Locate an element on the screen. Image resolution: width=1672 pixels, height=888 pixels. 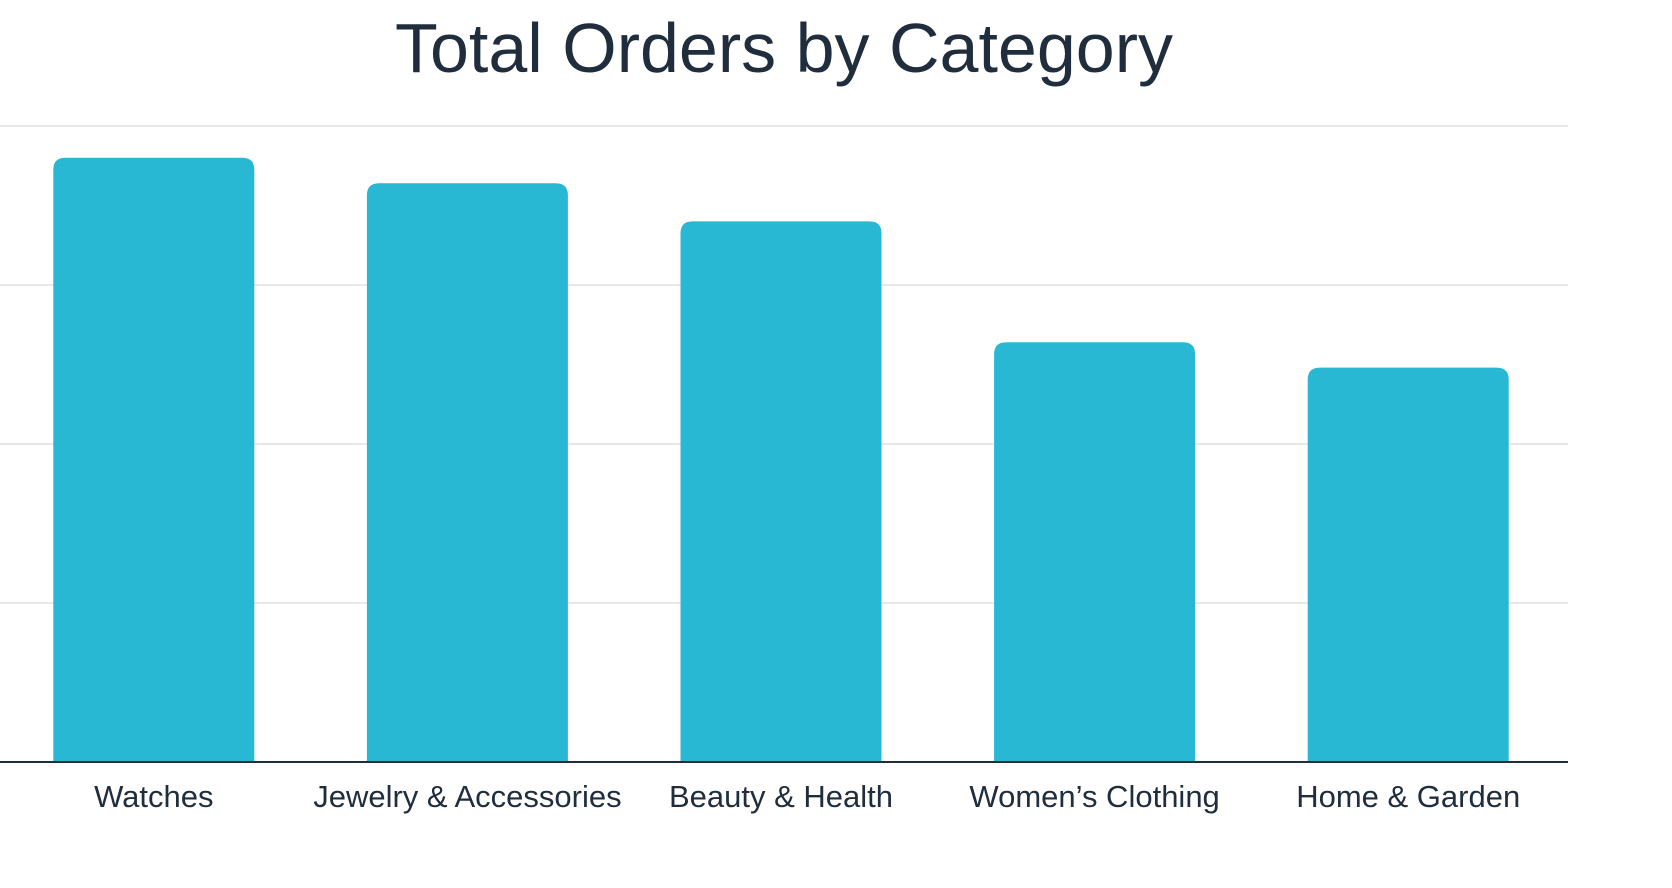
category-label: Home & Garden is located at coordinates (1408, 796).